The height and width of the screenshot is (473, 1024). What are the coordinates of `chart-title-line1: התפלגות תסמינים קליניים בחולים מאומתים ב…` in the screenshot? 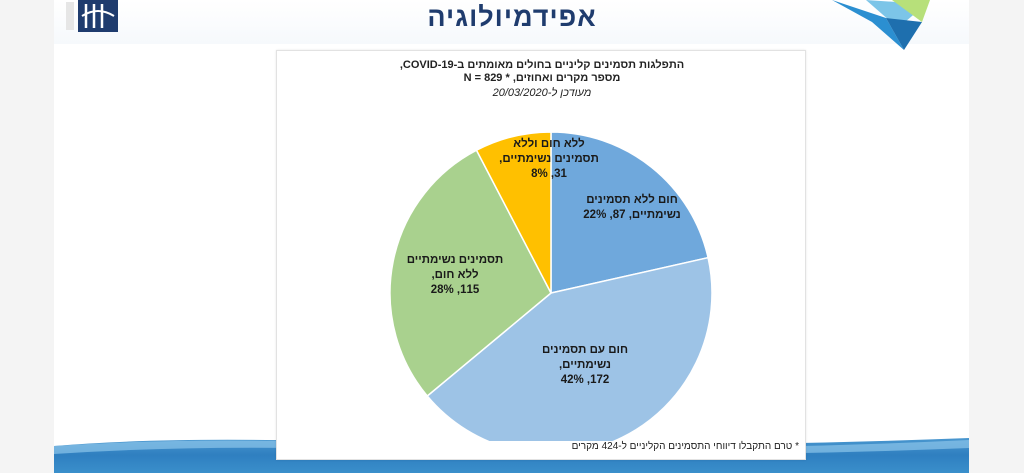 It's located at (542, 65).